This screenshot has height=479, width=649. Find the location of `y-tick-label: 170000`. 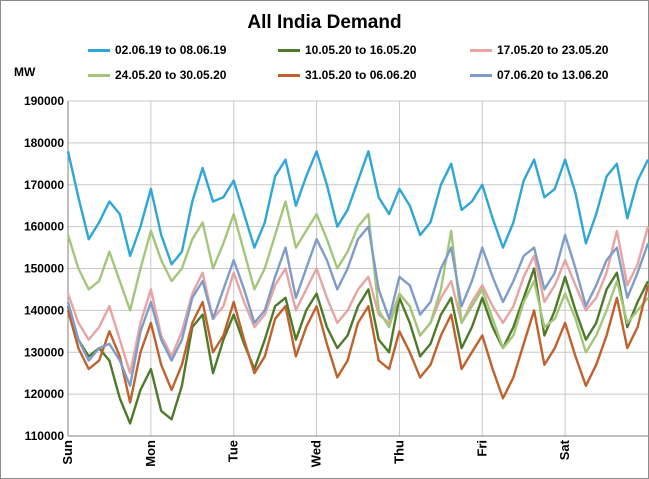

y-tick-label: 170000 is located at coordinates (44, 185).